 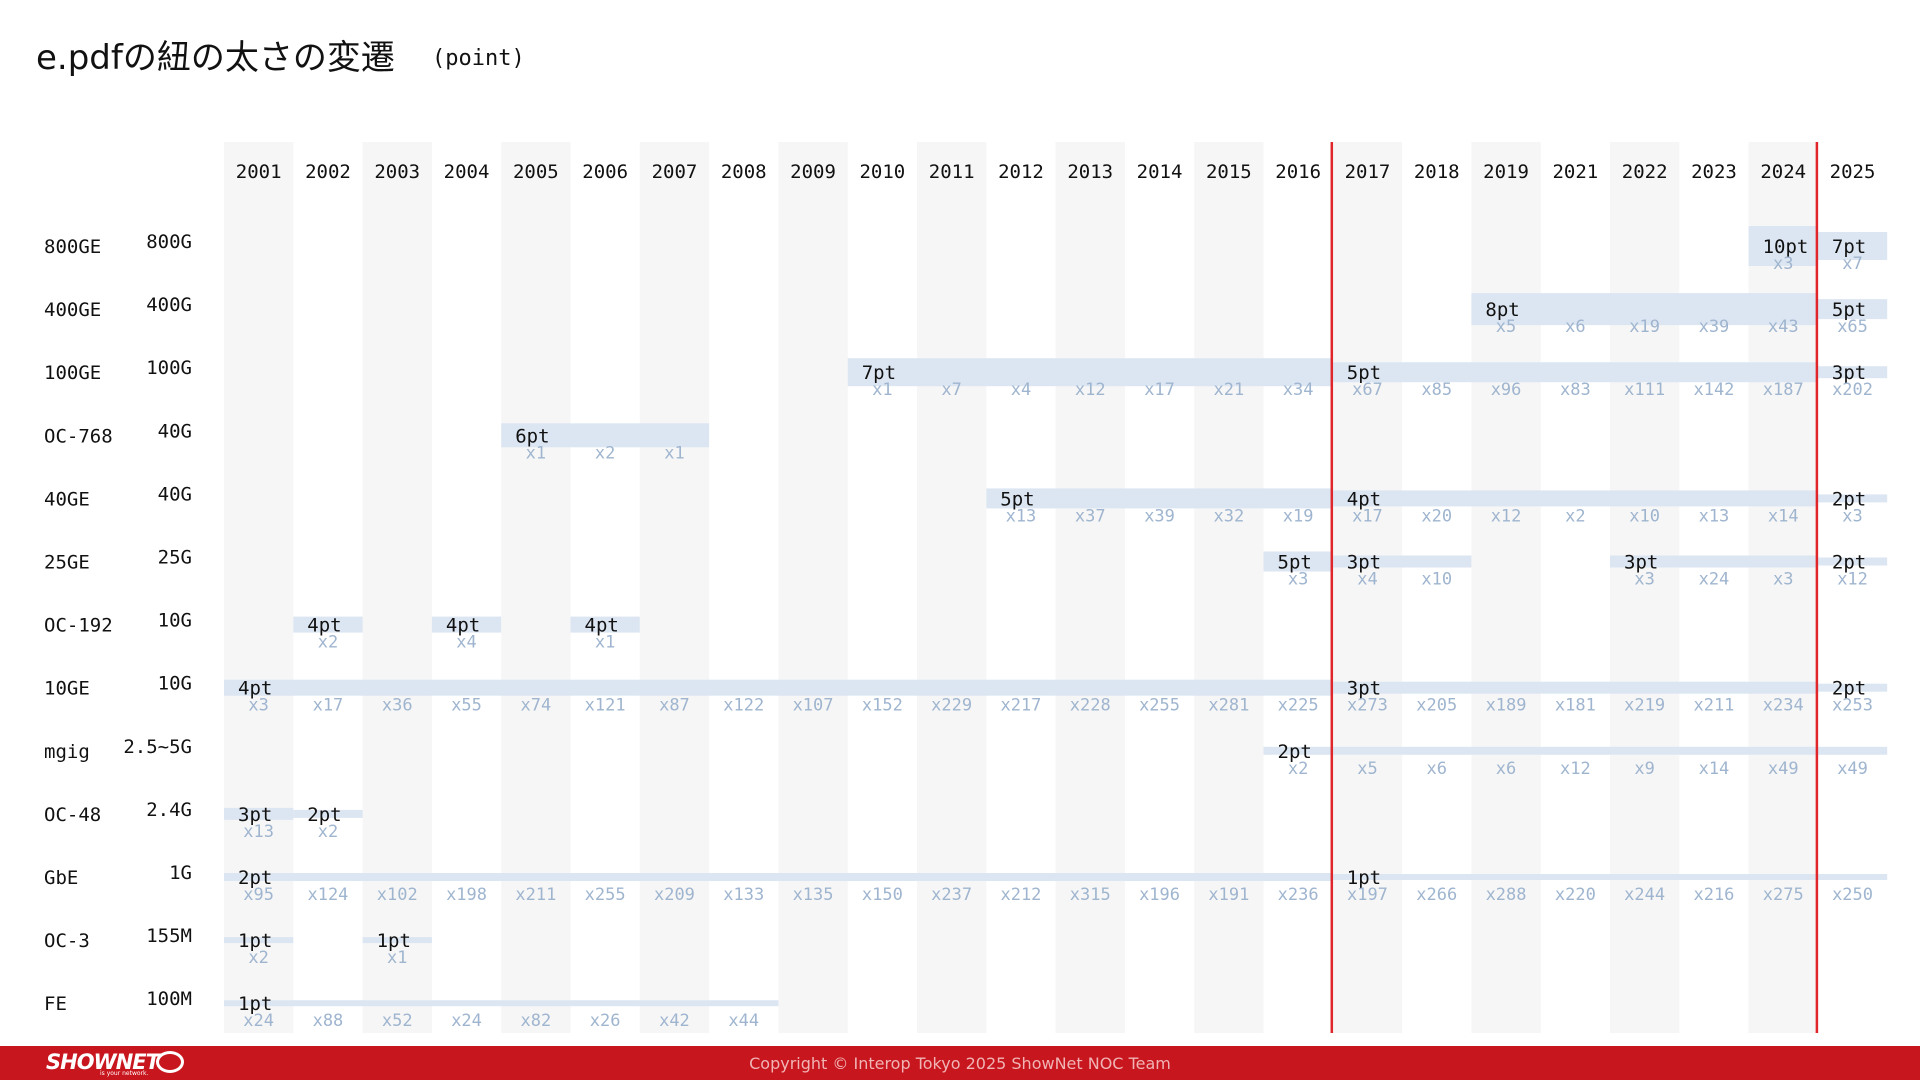 I want to click on count-label: x225, so click(x=1298, y=706).